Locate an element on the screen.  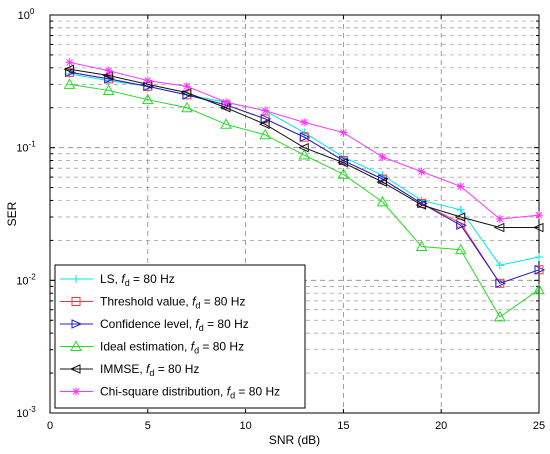
y-tick-label: 10⁰ is located at coordinates (26, 14).